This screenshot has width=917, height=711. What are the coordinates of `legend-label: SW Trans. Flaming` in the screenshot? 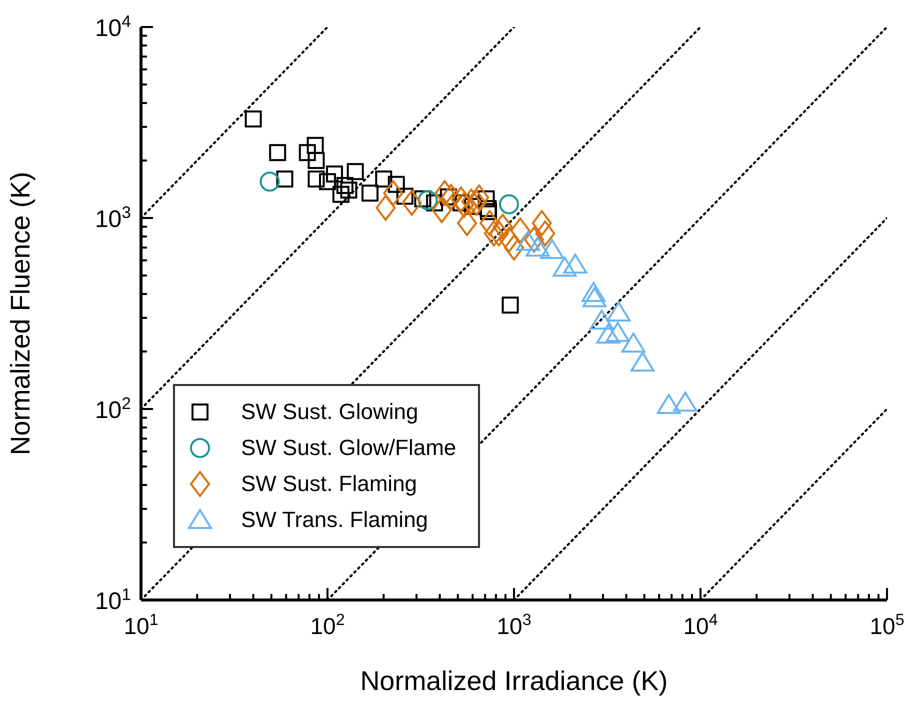 It's located at (334, 520).